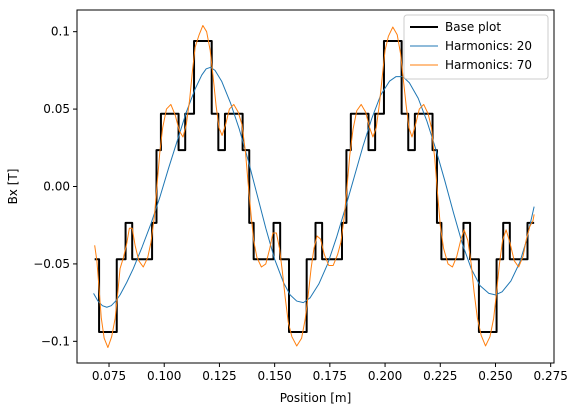 Image resolution: width=572 pixels, height=414 pixels. I want to click on y-tick-label: −0.05, so click(51, 264).